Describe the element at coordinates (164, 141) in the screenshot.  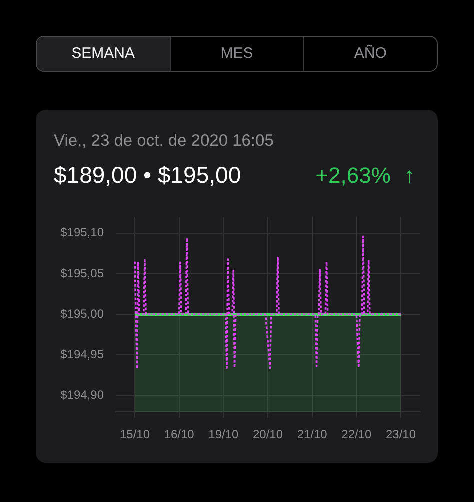
I see `chart-subtitle: Vie., 23 de oct. de 2020 16:05` at that location.